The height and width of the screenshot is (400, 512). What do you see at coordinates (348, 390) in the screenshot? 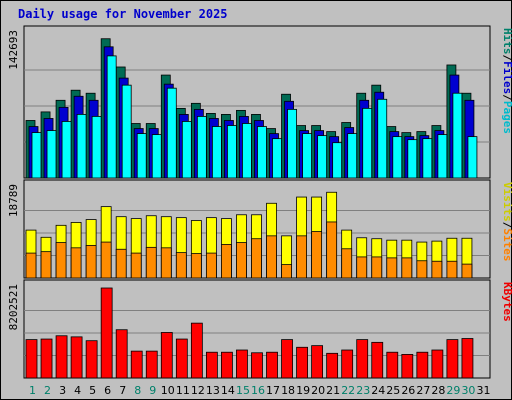
I see `day-label-22: 22` at bounding box center [348, 390].